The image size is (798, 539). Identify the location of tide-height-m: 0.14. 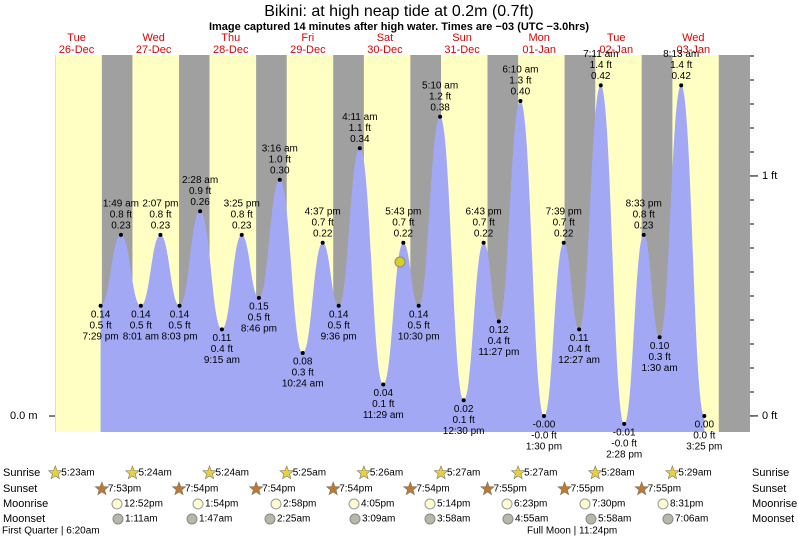
(141, 314).